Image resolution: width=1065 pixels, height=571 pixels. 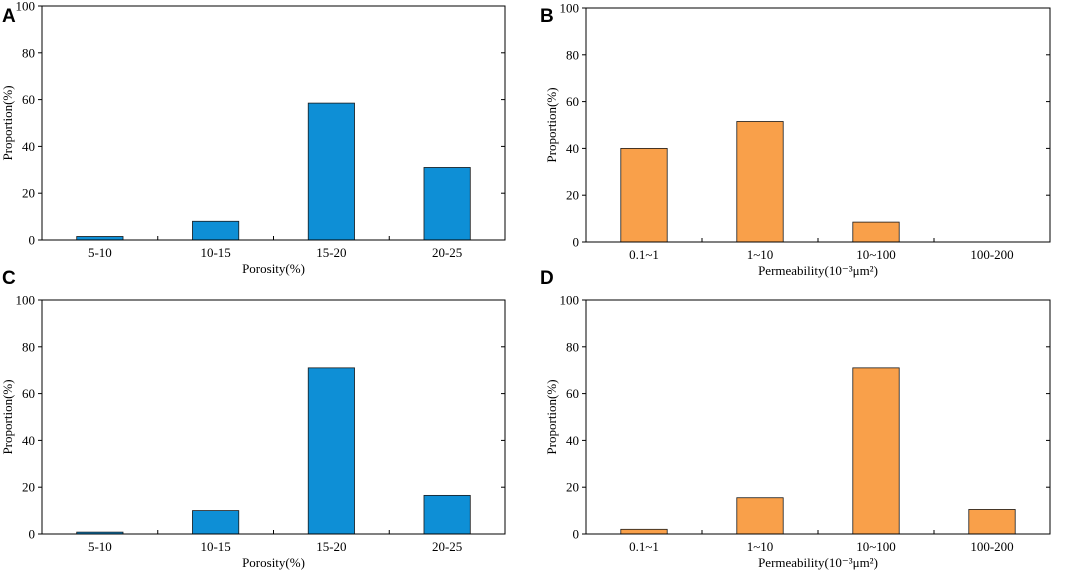 I want to click on panel-letter: D, so click(x=547, y=278).